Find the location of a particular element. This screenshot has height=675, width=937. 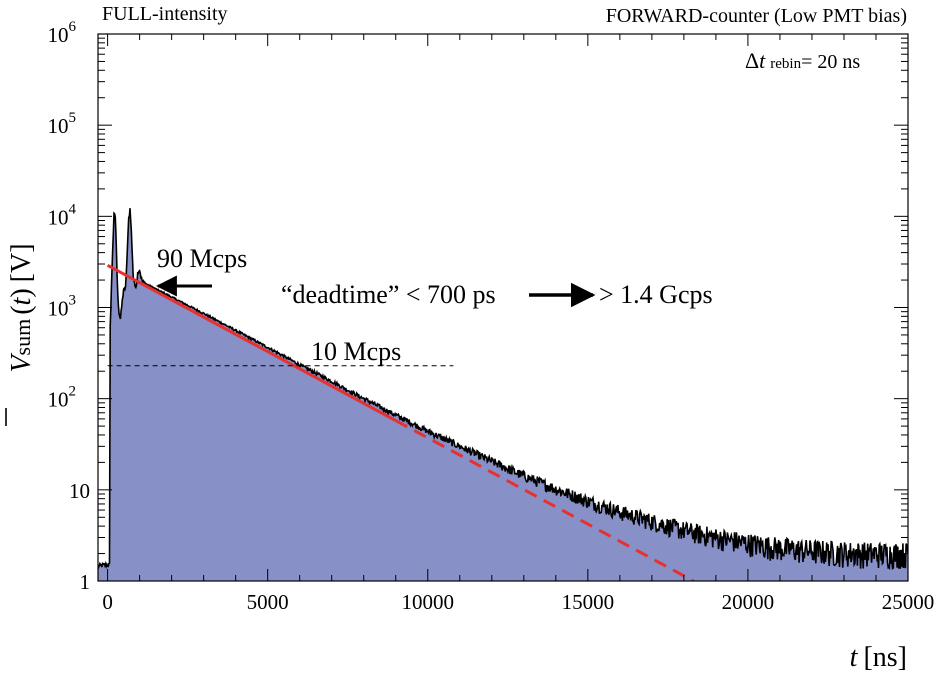

rebin-note: Δt rebin= 20 ns is located at coordinates (802, 60).